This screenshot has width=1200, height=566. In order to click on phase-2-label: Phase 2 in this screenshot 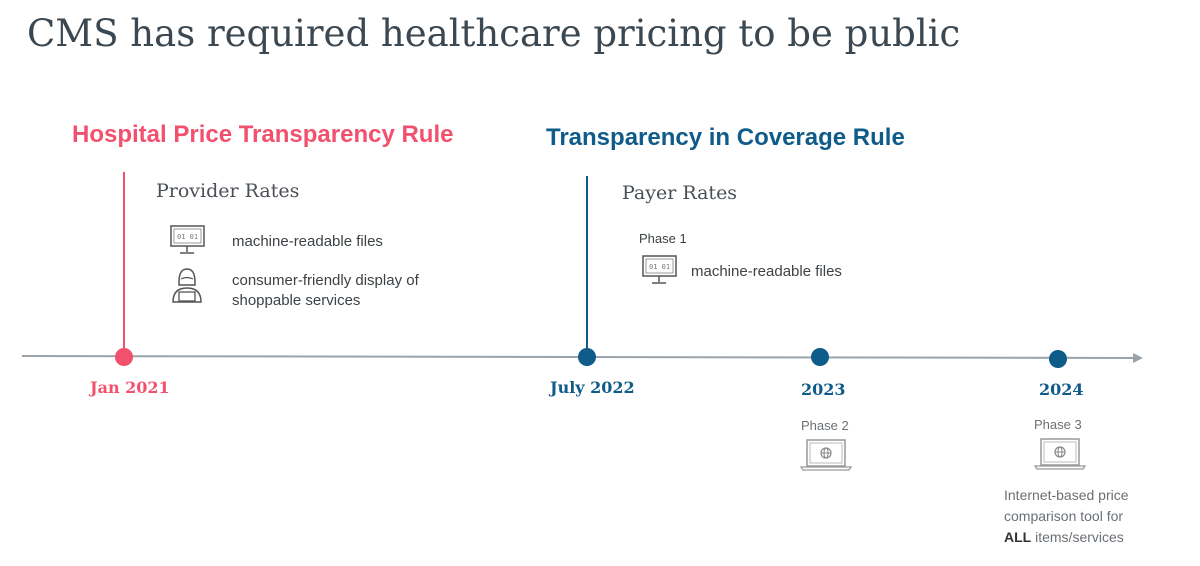, I will do `click(825, 425)`.